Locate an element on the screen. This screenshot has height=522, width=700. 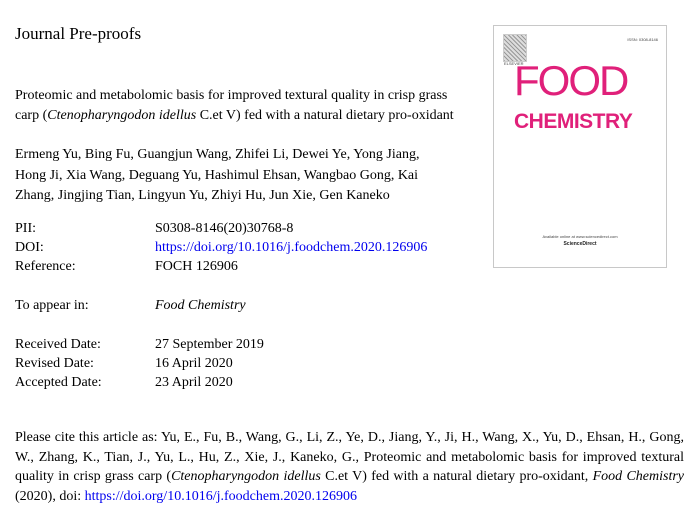
publisher-text: ELSEVIER is located at coordinates (514, 63).